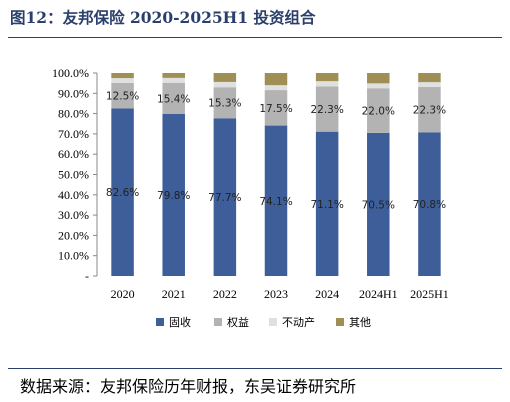 This screenshot has height=402, width=510. I want to click on y-tick-label: 80.0%, so click(73, 114).